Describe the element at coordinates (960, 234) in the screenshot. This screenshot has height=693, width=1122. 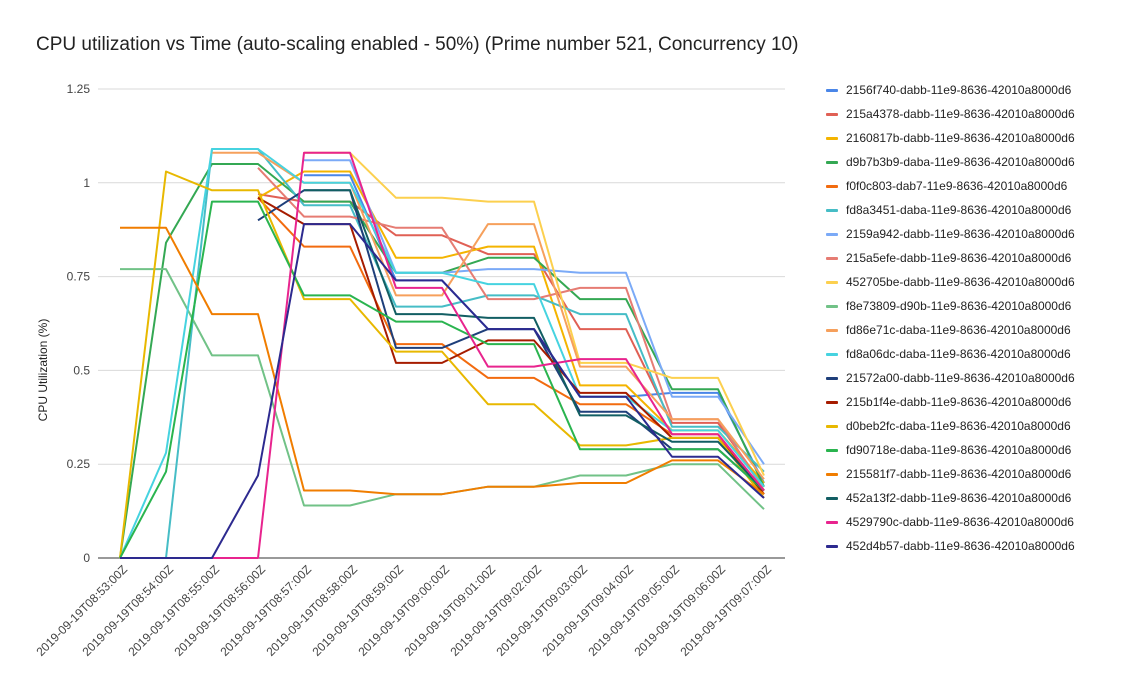
I see `legend-label: 2159a942-dabb-11e9-8636-42010a8000d6` at that location.